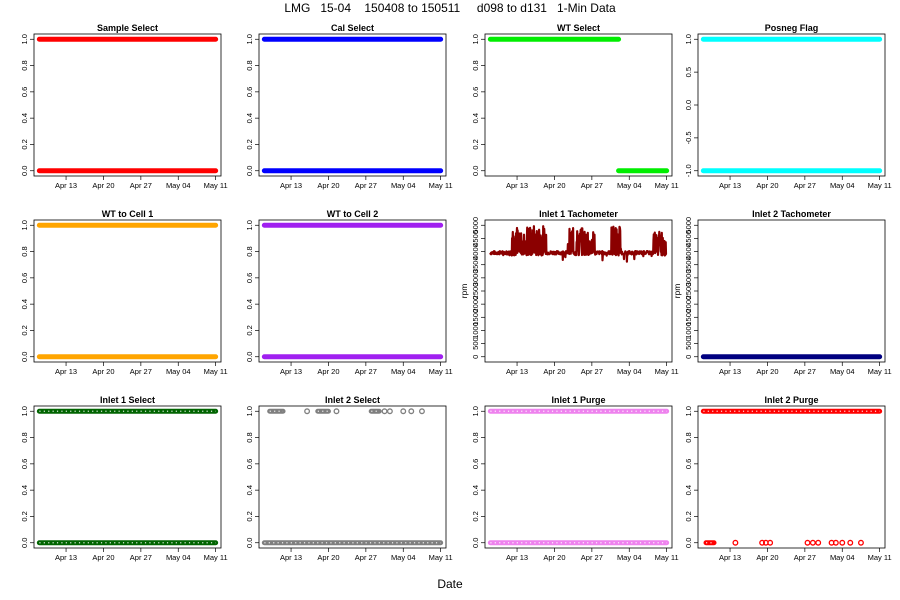  I want to click on y-tick-label: 2000, so click(475, 304).